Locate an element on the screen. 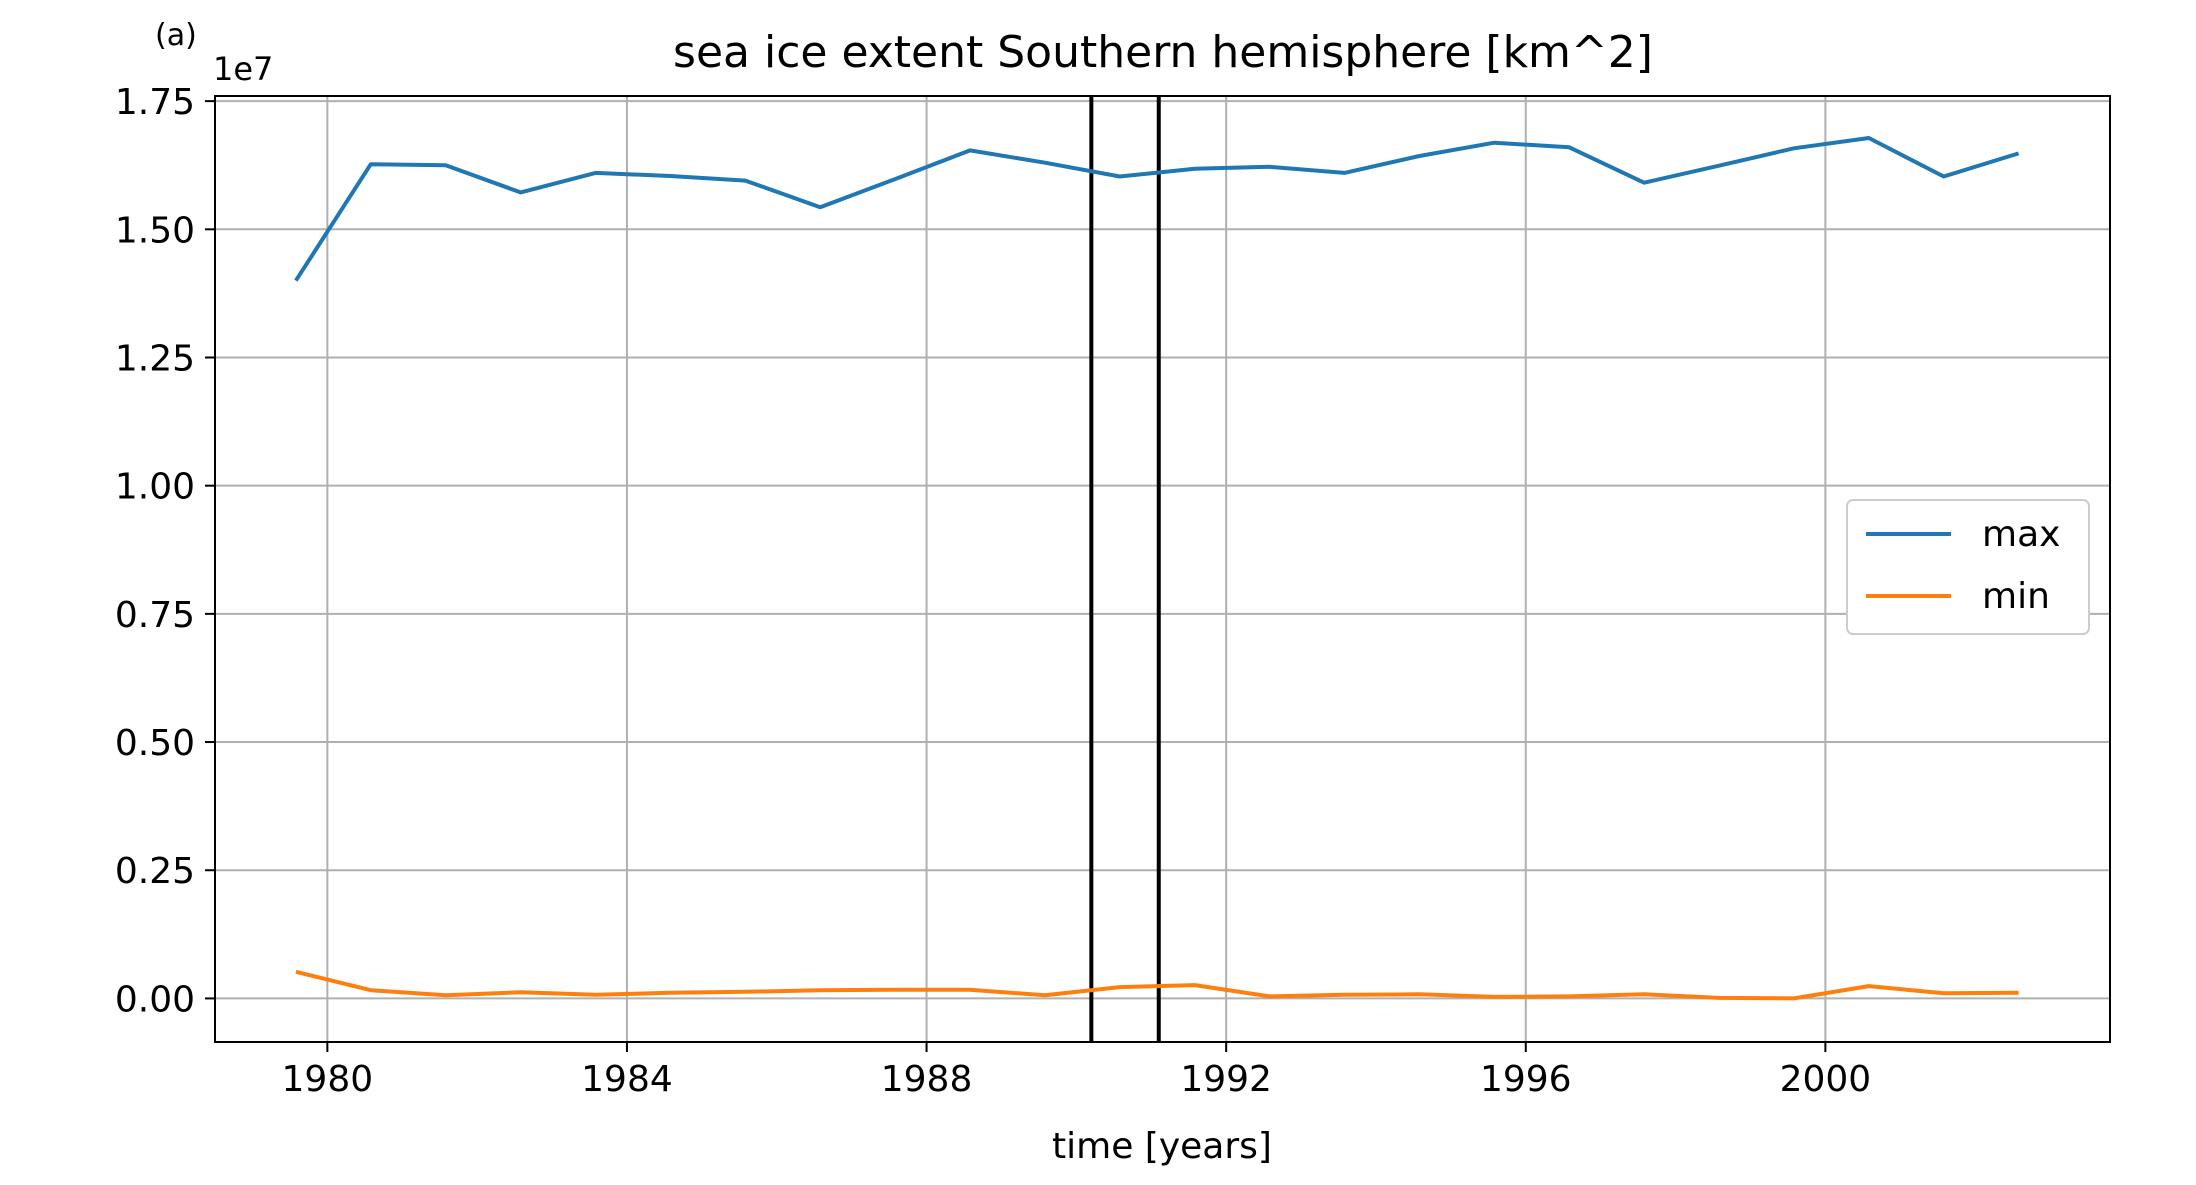 This screenshot has height=1185, width=2196. reference-lines is located at coordinates (1125, 569).